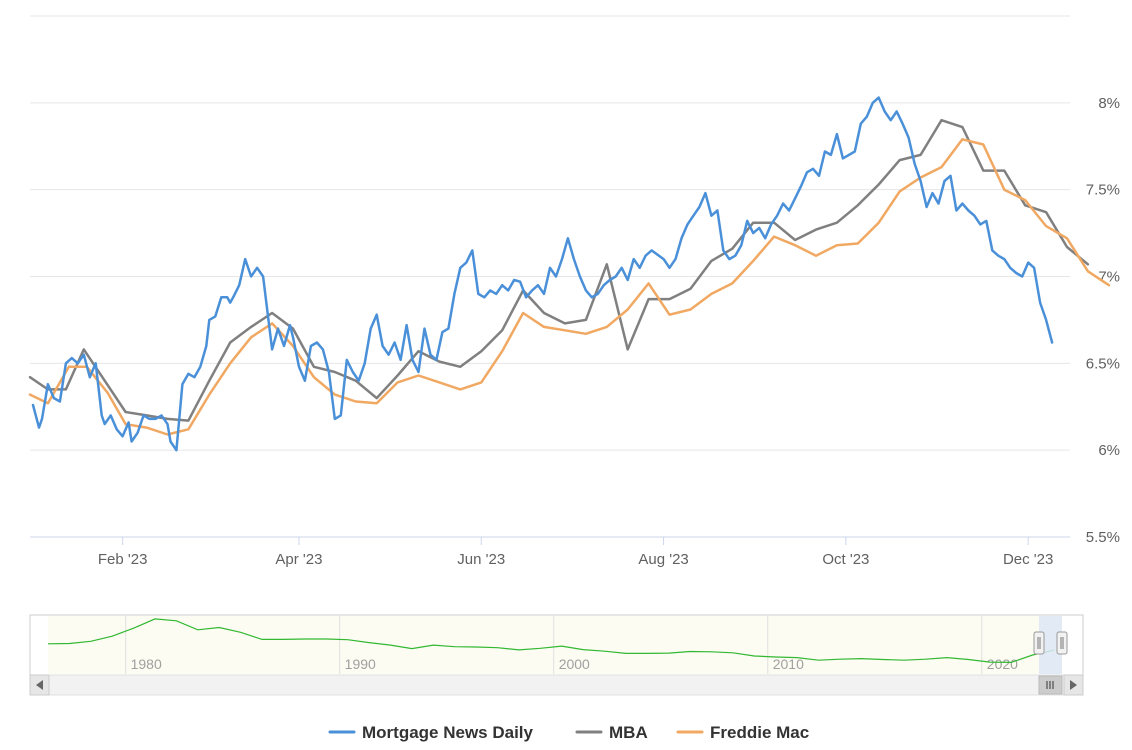 The height and width of the screenshot is (750, 1132). I want to click on legend: Mortgage News Daily MBA Freddie Mac, so click(568, 732).